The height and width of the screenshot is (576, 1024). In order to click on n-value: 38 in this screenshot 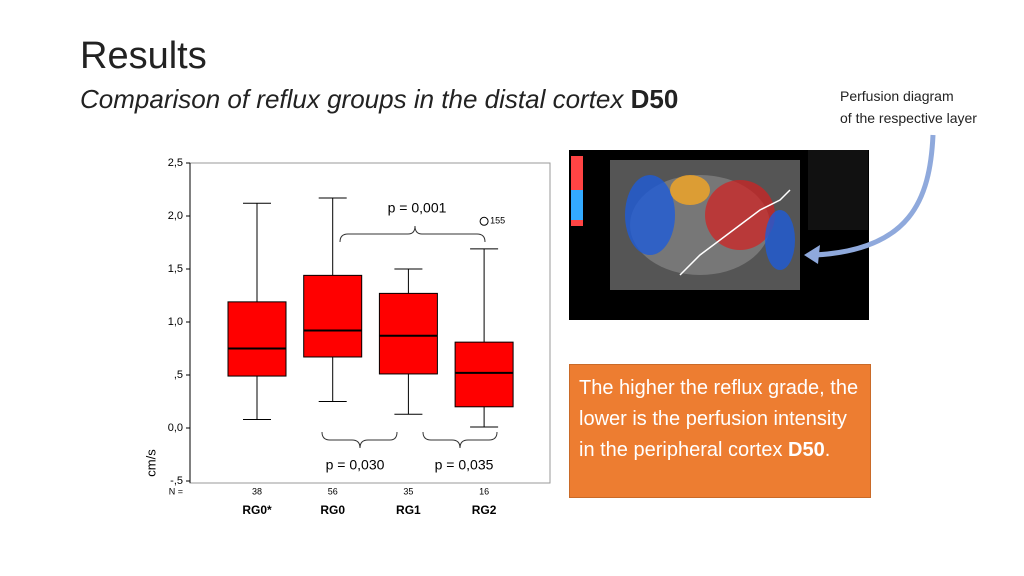, I will do `click(257, 491)`.